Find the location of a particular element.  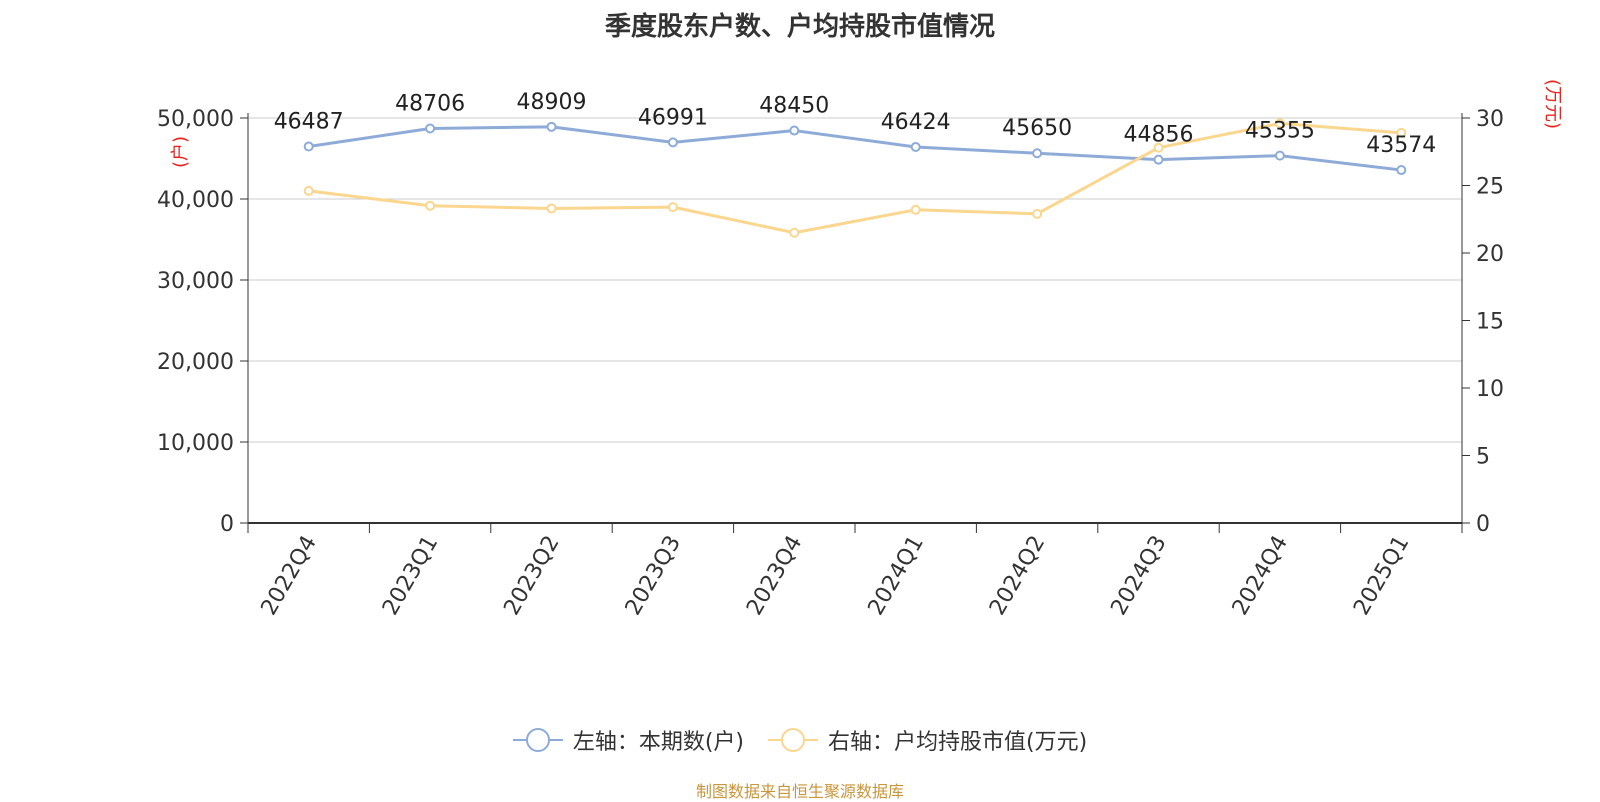

y-left-unit-label: (户) is located at coordinates (180, 152).